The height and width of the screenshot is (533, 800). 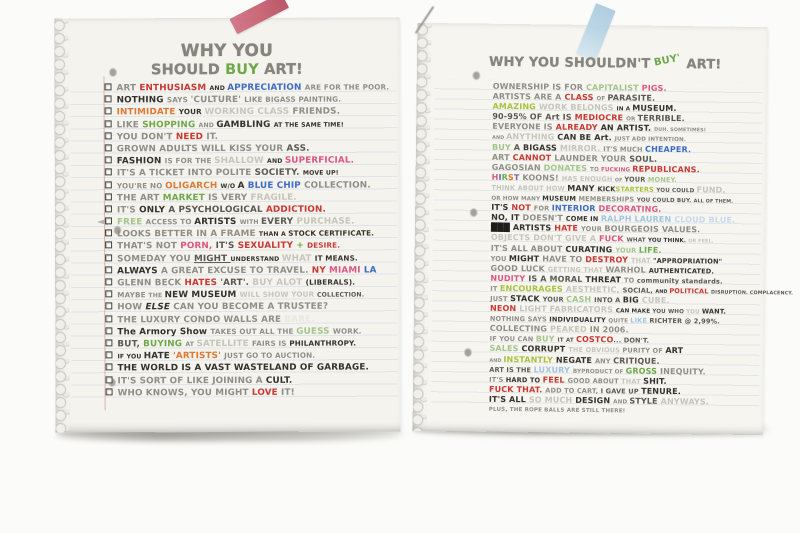 I want to click on word: WILL SHOW YOUR, so click(x=278, y=294).